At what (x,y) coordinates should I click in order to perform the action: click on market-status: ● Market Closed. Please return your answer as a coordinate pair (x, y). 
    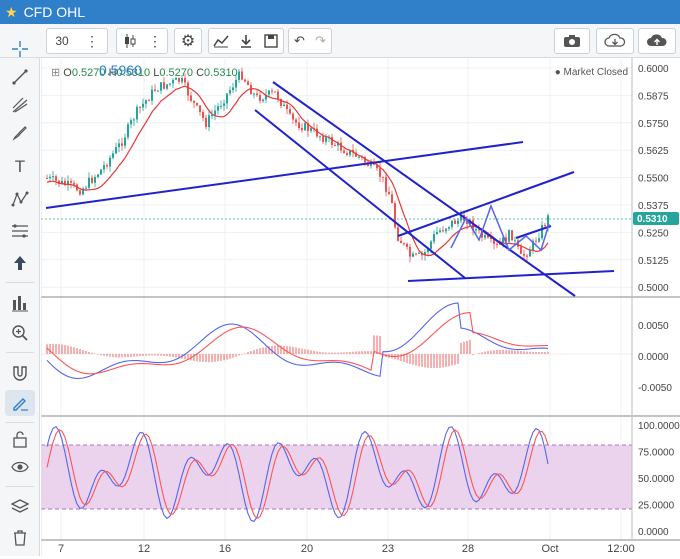
    Looking at the image, I should click on (591, 72).